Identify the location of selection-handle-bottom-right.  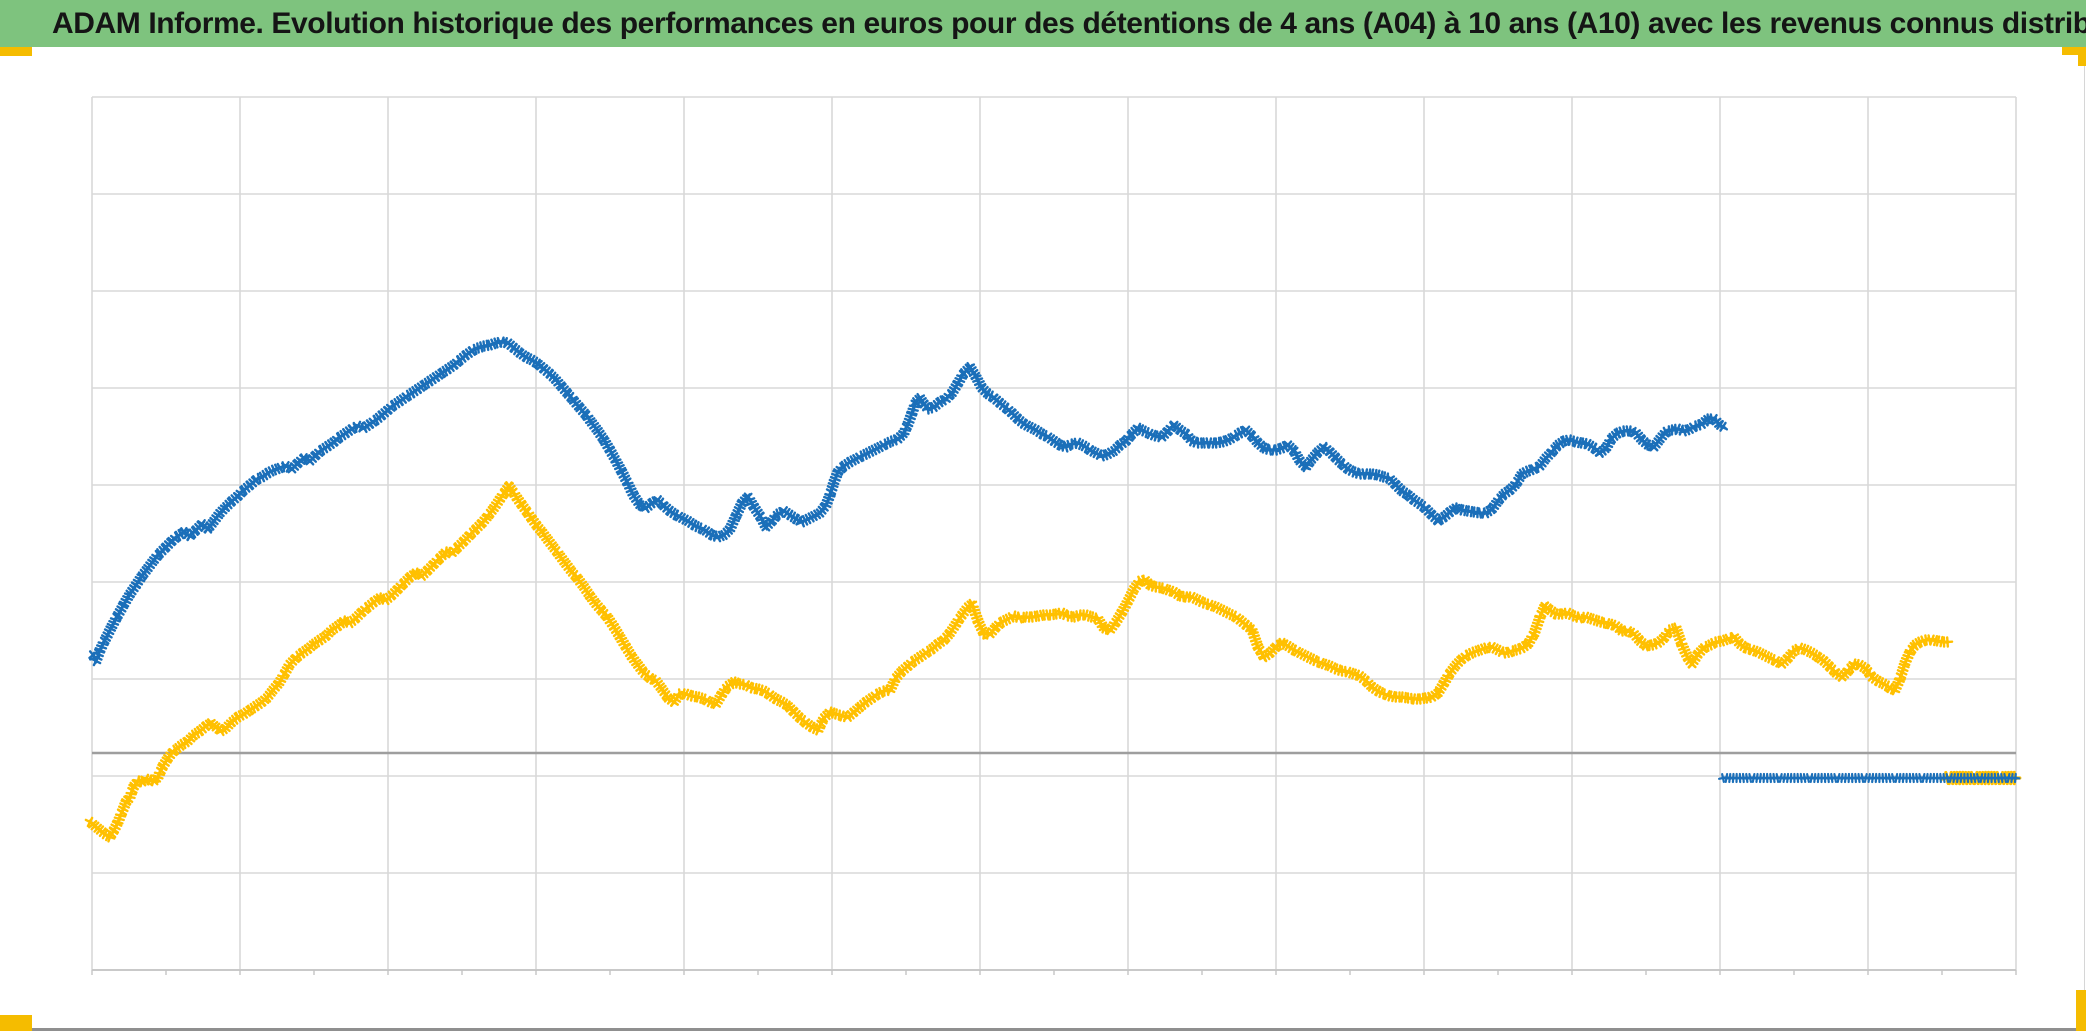
(2081, 1010).